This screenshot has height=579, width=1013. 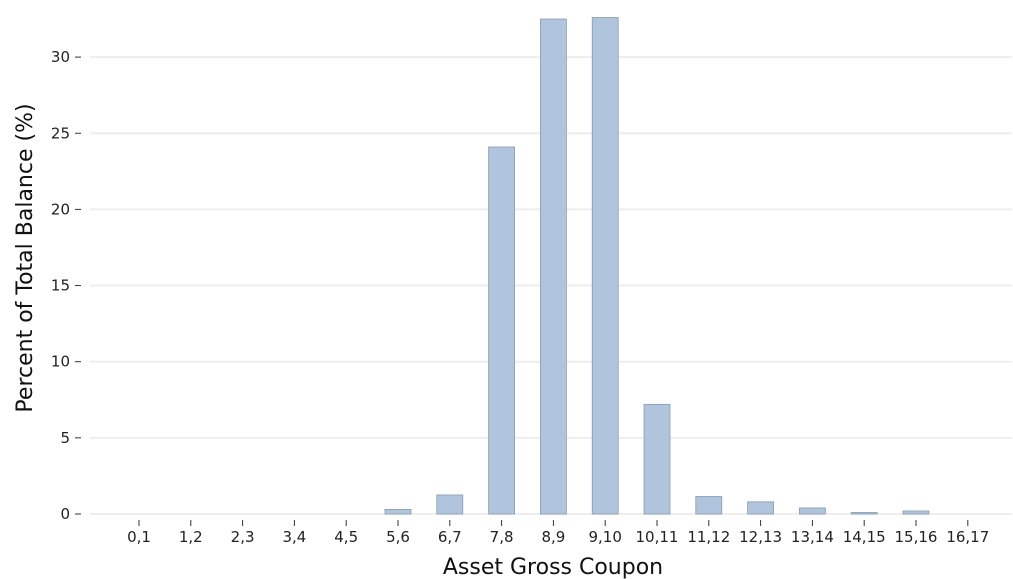 I want to click on y-tick-label: 0, so click(x=65, y=514).